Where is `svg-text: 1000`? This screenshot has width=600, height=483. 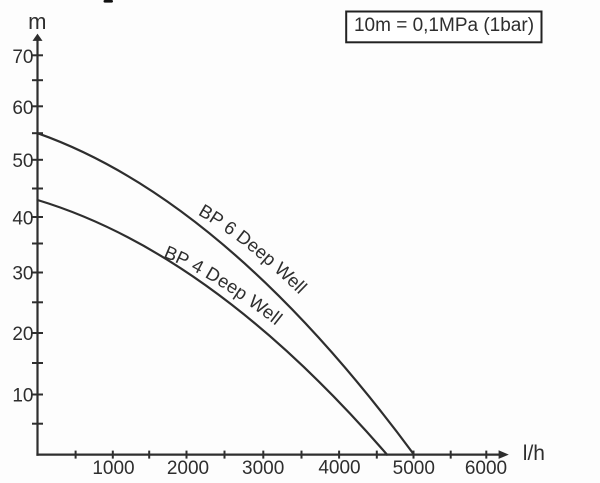 svg-text: 1000 is located at coordinates (113, 468).